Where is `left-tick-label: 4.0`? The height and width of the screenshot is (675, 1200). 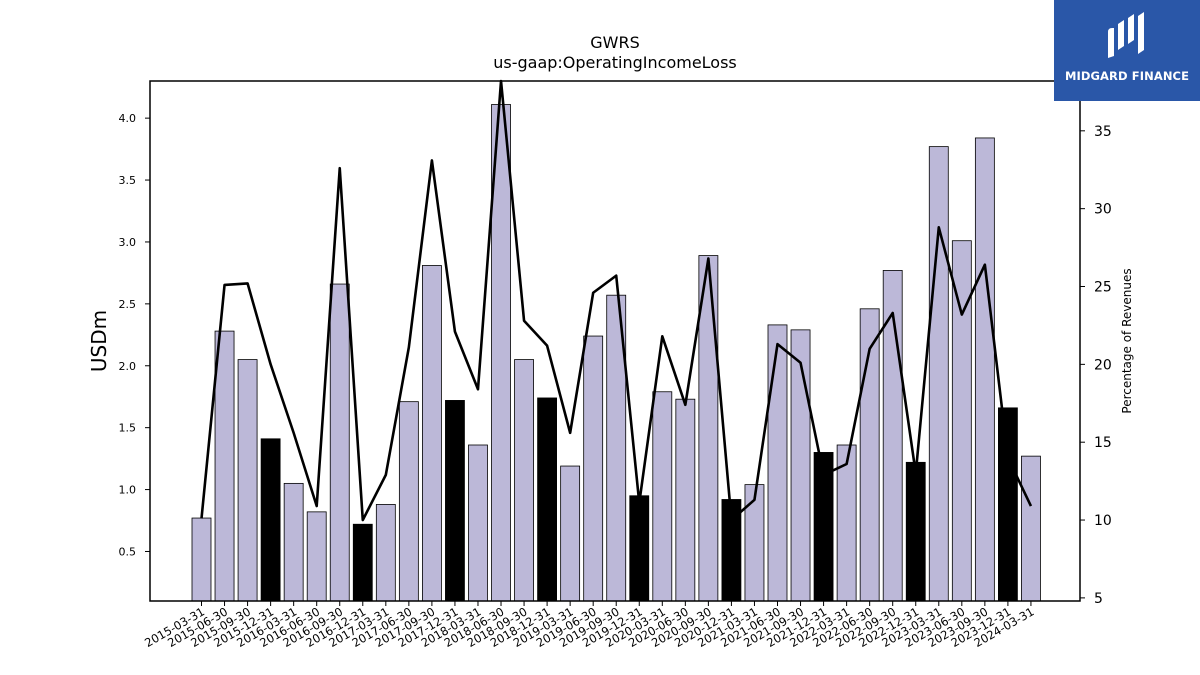 left-tick-label: 4.0 is located at coordinates (128, 118).